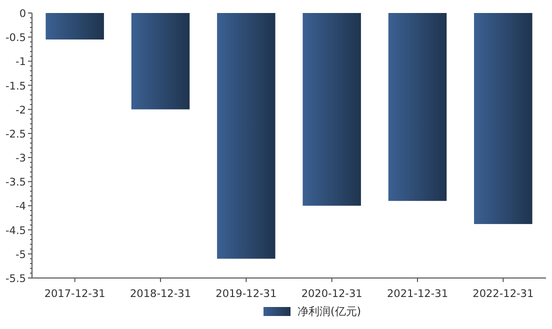  What do you see at coordinates (16, 38) in the screenshot?
I see `y-tick-label: -0.5` at bounding box center [16, 38].